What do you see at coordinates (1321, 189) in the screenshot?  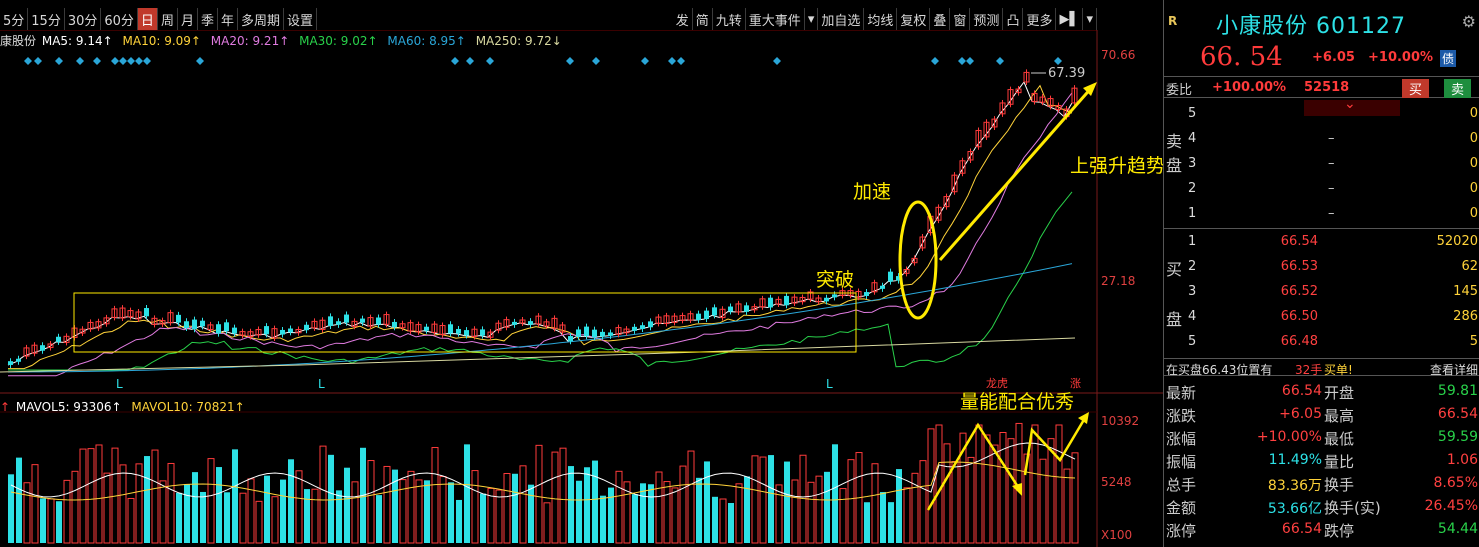 I see `ask-level: 2 – 0` at bounding box center [1321, 189].